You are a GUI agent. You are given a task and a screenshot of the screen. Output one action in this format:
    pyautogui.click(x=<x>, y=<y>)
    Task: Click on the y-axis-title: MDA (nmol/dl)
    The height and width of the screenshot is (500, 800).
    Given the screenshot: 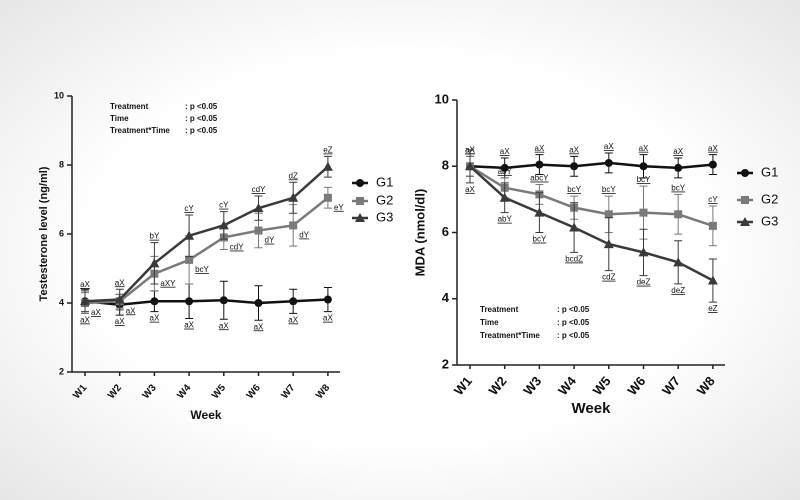 What is the action you would take?
    pyautogui.click(x=419, y=233)
    